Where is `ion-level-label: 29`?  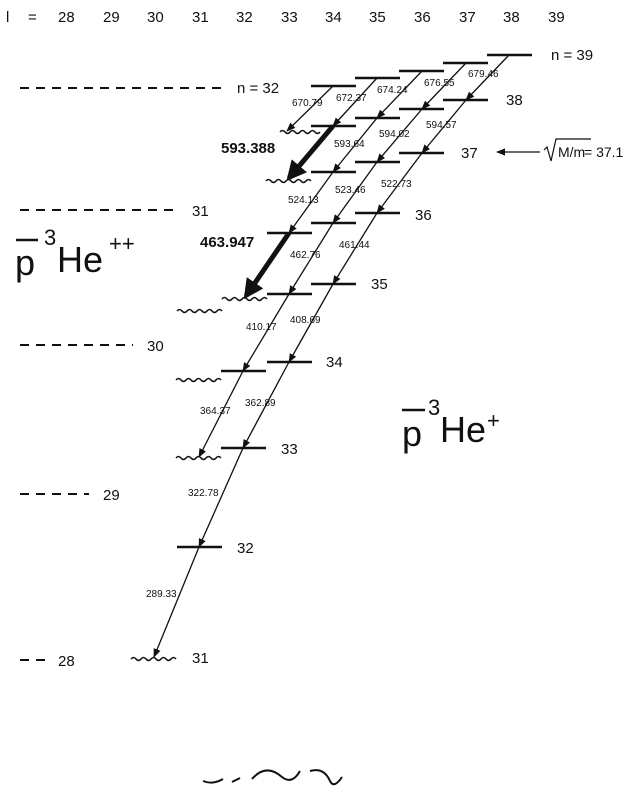 ion-level-label: 29 is located at coordinates (111, 495).